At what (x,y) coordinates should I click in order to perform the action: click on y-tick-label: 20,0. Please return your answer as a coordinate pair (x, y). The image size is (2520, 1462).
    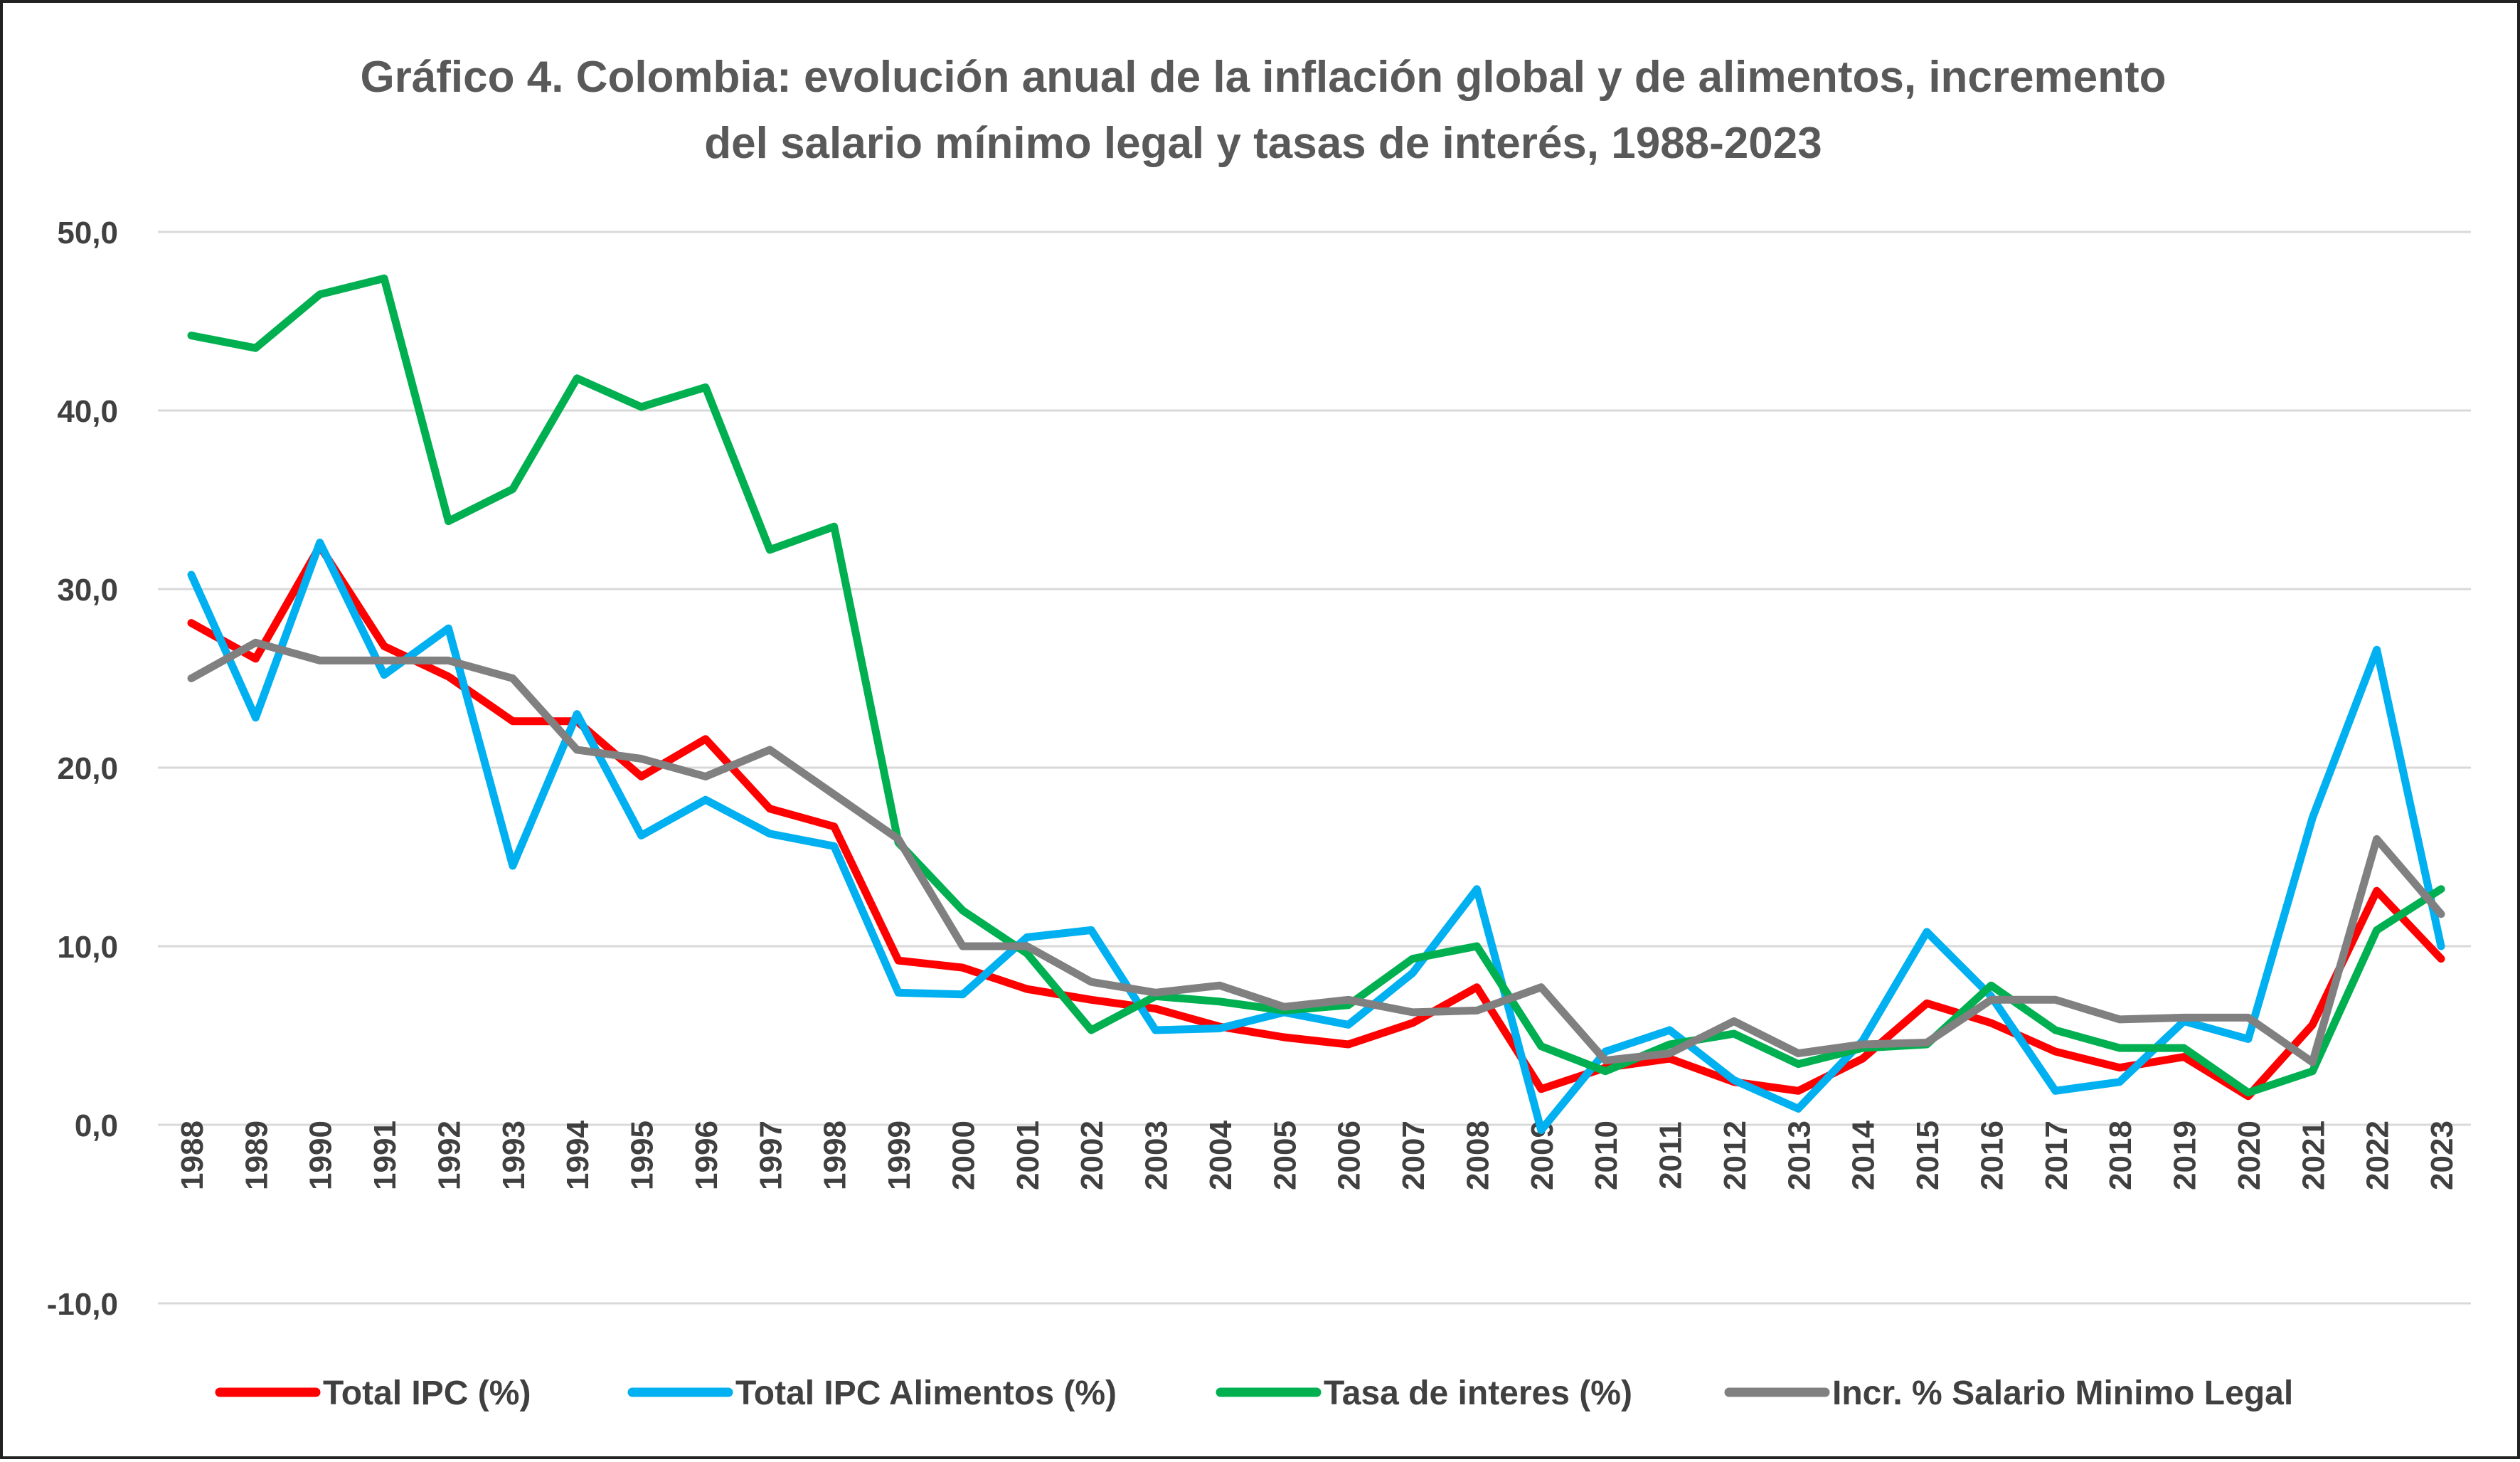
    Looking at the image, I should click on (87, 768).